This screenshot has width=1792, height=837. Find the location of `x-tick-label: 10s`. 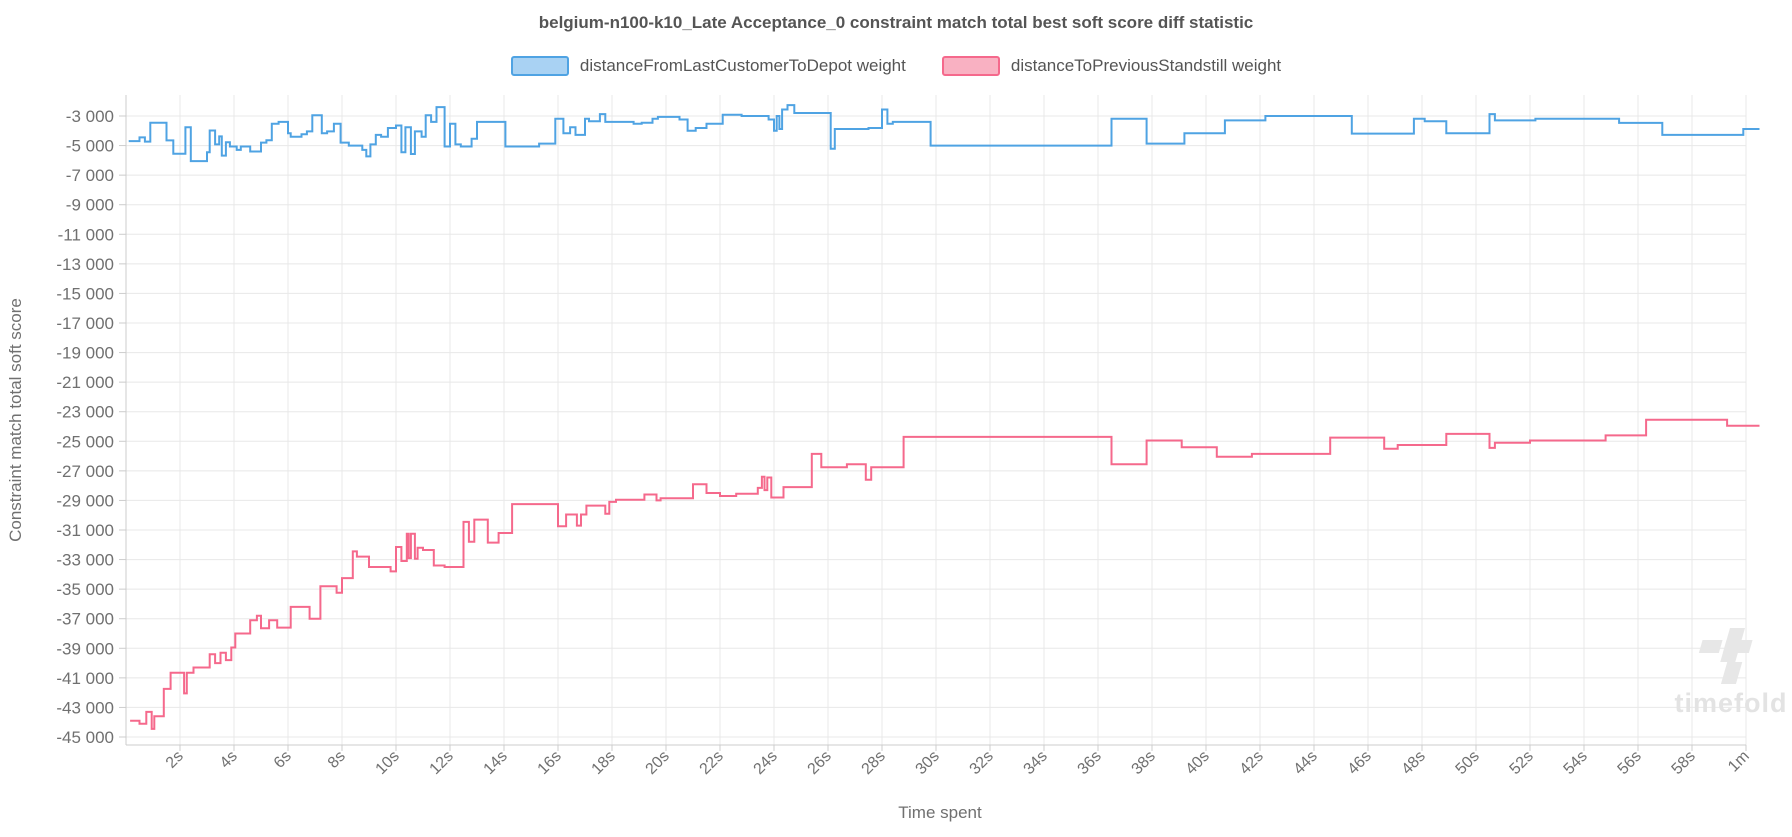

x-tick-label: 10s is located at coordinates (388, 763).